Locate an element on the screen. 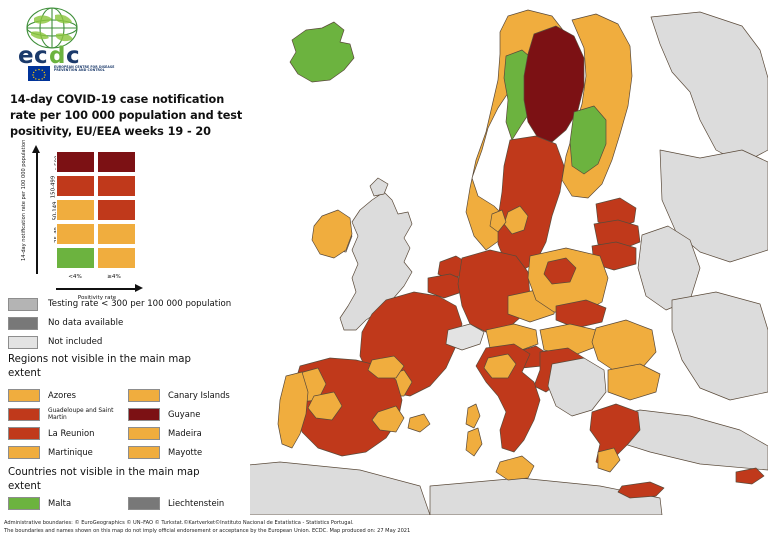 The width and height of the screenshot is (768, 542). map-region-poland-lubuskie is located at coordinates (560, 271).